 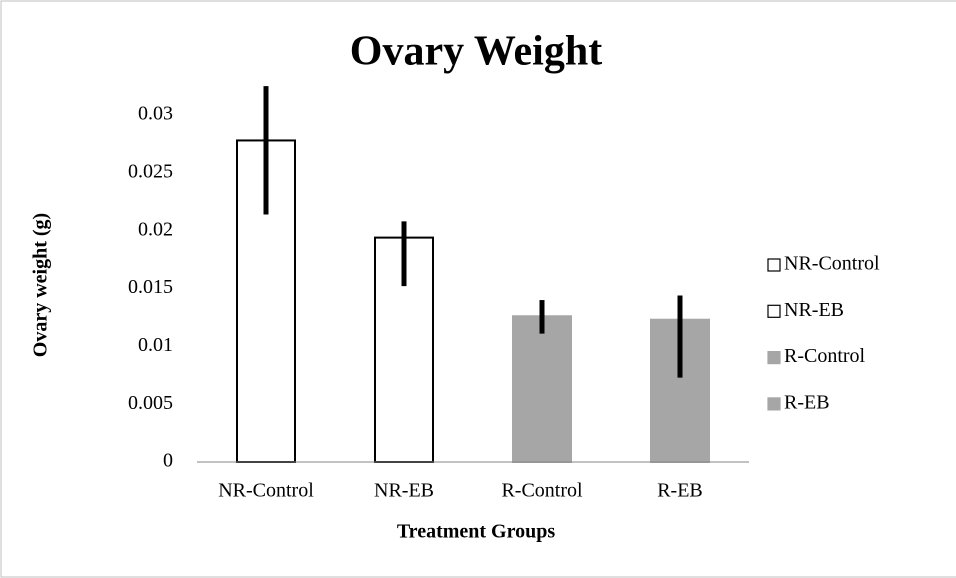 What do you see at coordinates (150, 403) in the screenshot?
I see `y-tick-label: 0.005` at bounding box center [150, 403].